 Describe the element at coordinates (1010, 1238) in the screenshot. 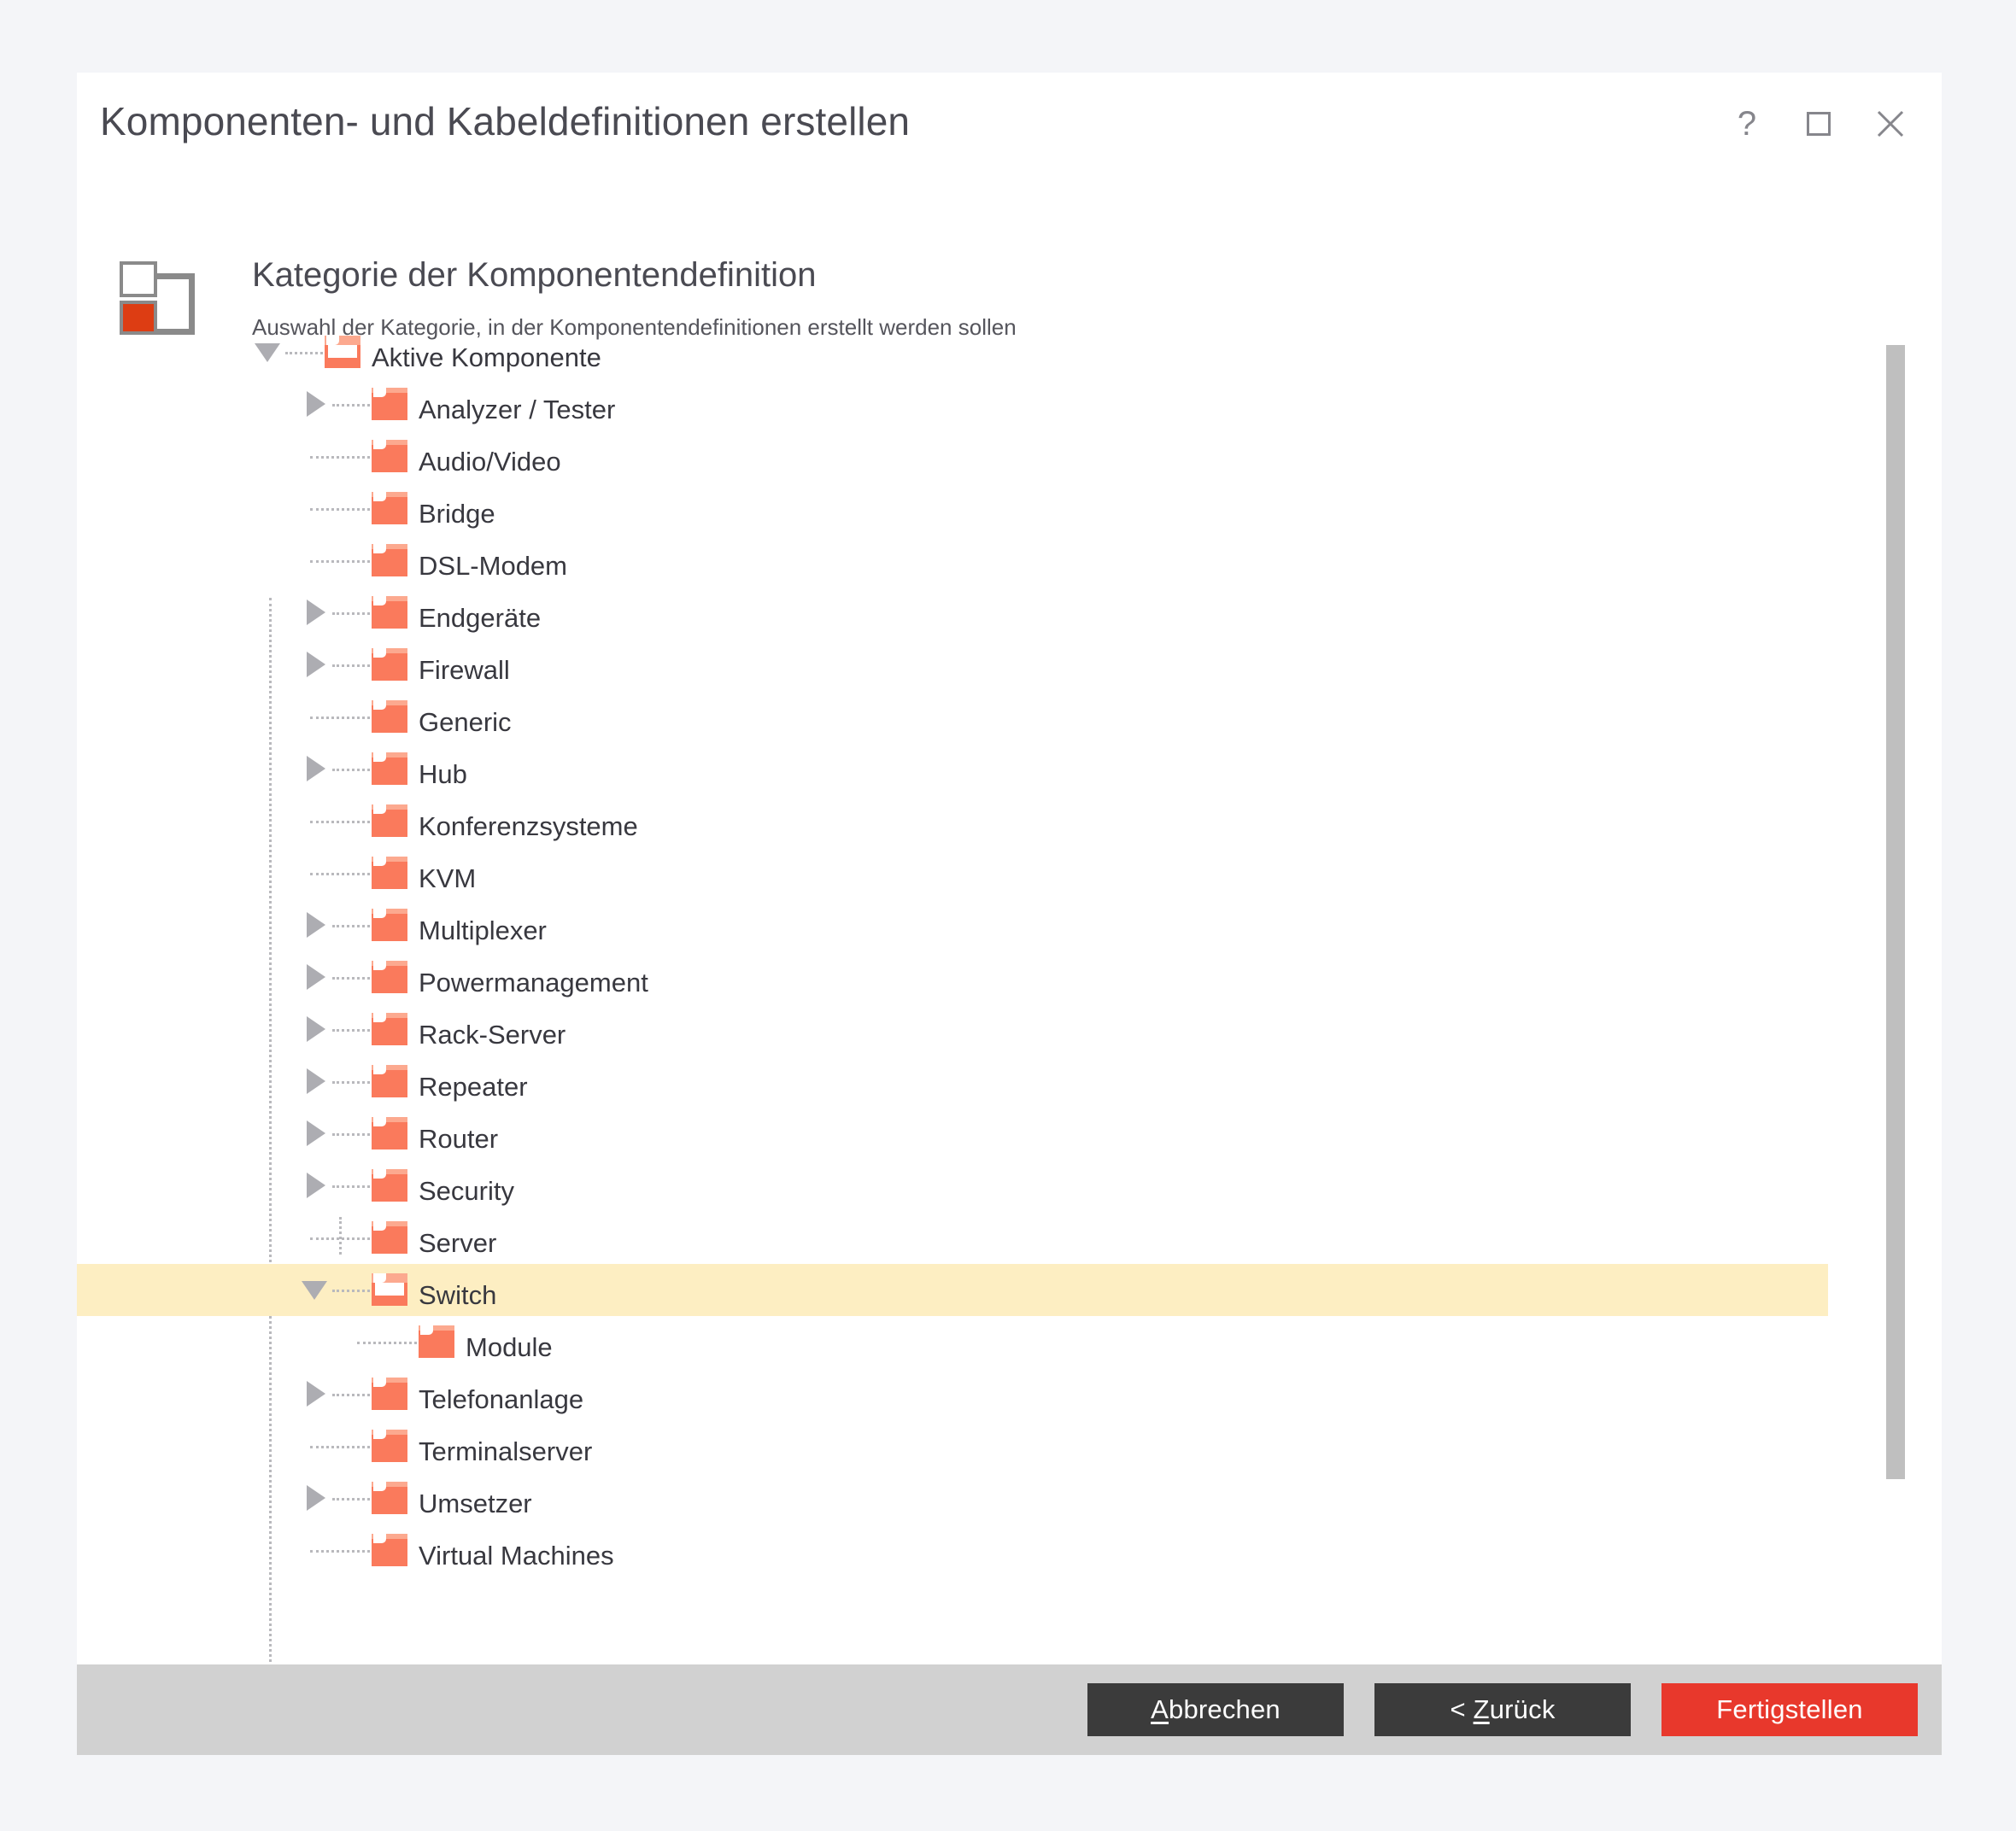

I see `tree-item-server: Server` at that location.